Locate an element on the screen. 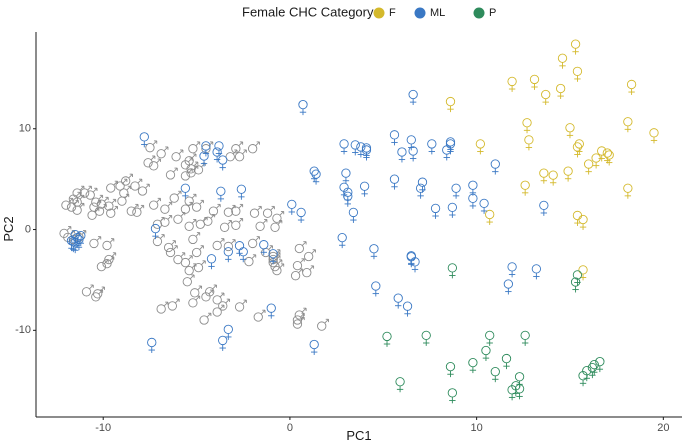  x-tick-label: 20 is located at coordinates (663, 428).